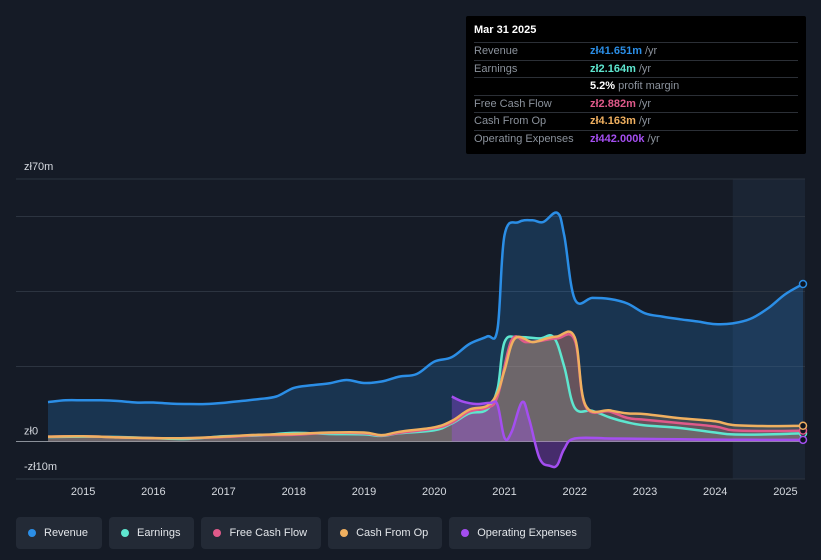 Image resolution: width=821 pixels, height=560 pixels. What do you see at coordinates (785, 492) in the screenshot?
I see `x-tick-label: 2025` at bounding box center [785, 492].